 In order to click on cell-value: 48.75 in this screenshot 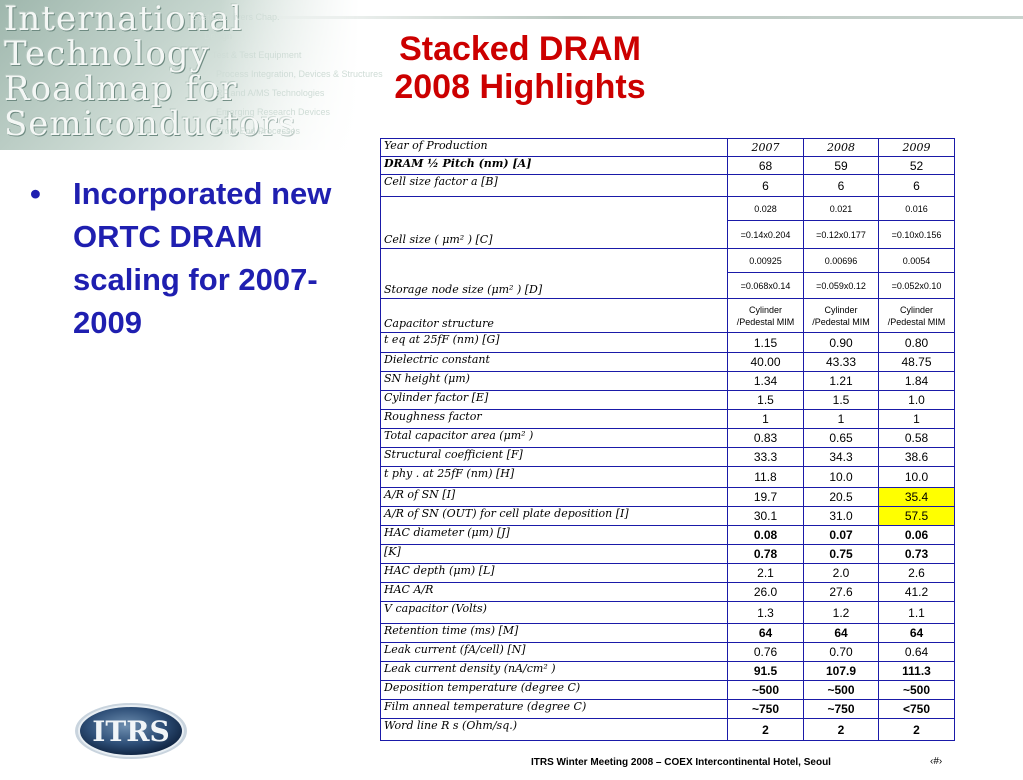, I will do `click(916, 362)`.